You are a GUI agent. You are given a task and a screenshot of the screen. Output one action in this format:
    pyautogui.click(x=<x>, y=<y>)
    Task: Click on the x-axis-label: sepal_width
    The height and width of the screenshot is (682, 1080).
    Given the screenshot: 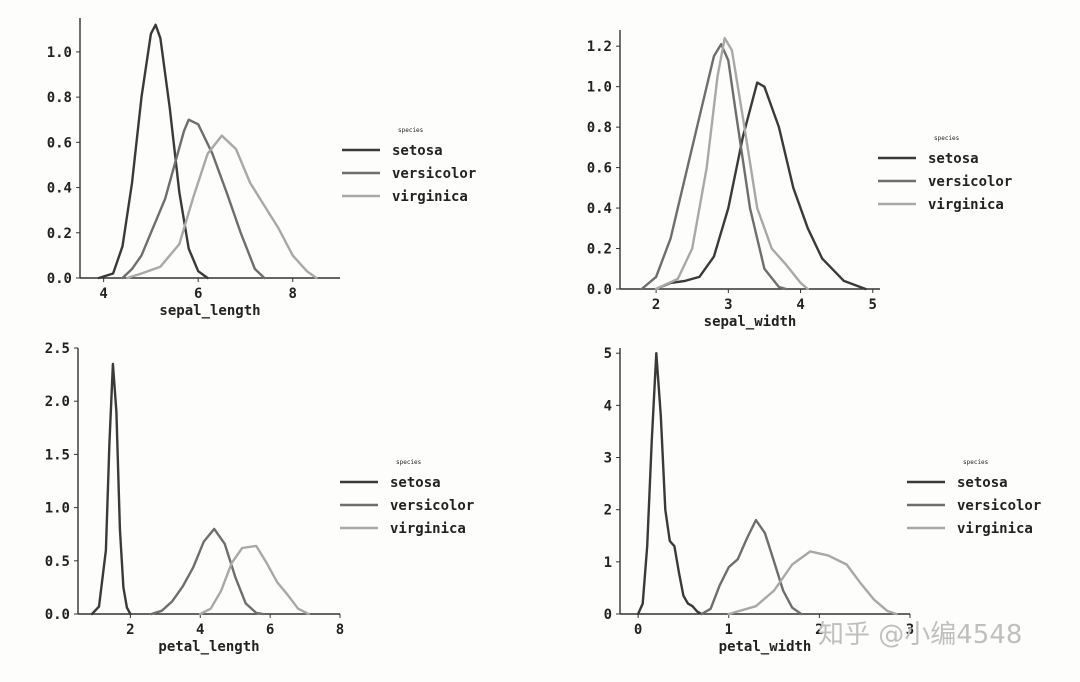 What is the action you would take?
    pyautogui.click(x=750, y=322)
    